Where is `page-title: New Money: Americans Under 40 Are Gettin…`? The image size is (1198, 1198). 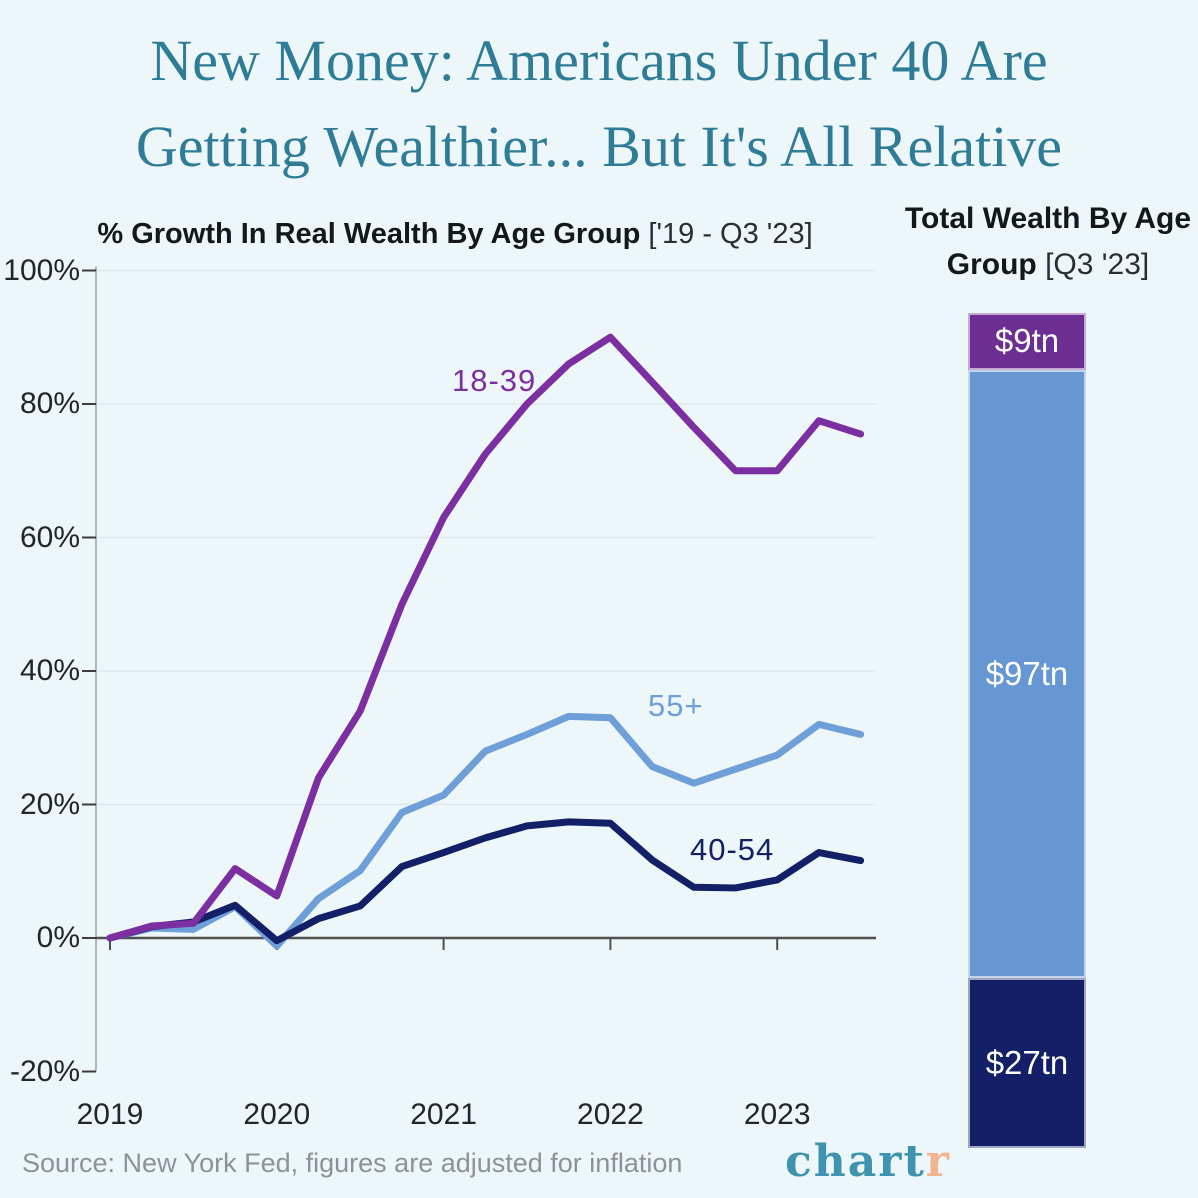 page-title: New Money: Americans Under 40 Are Gettin… is located at coordinates (599, 104).